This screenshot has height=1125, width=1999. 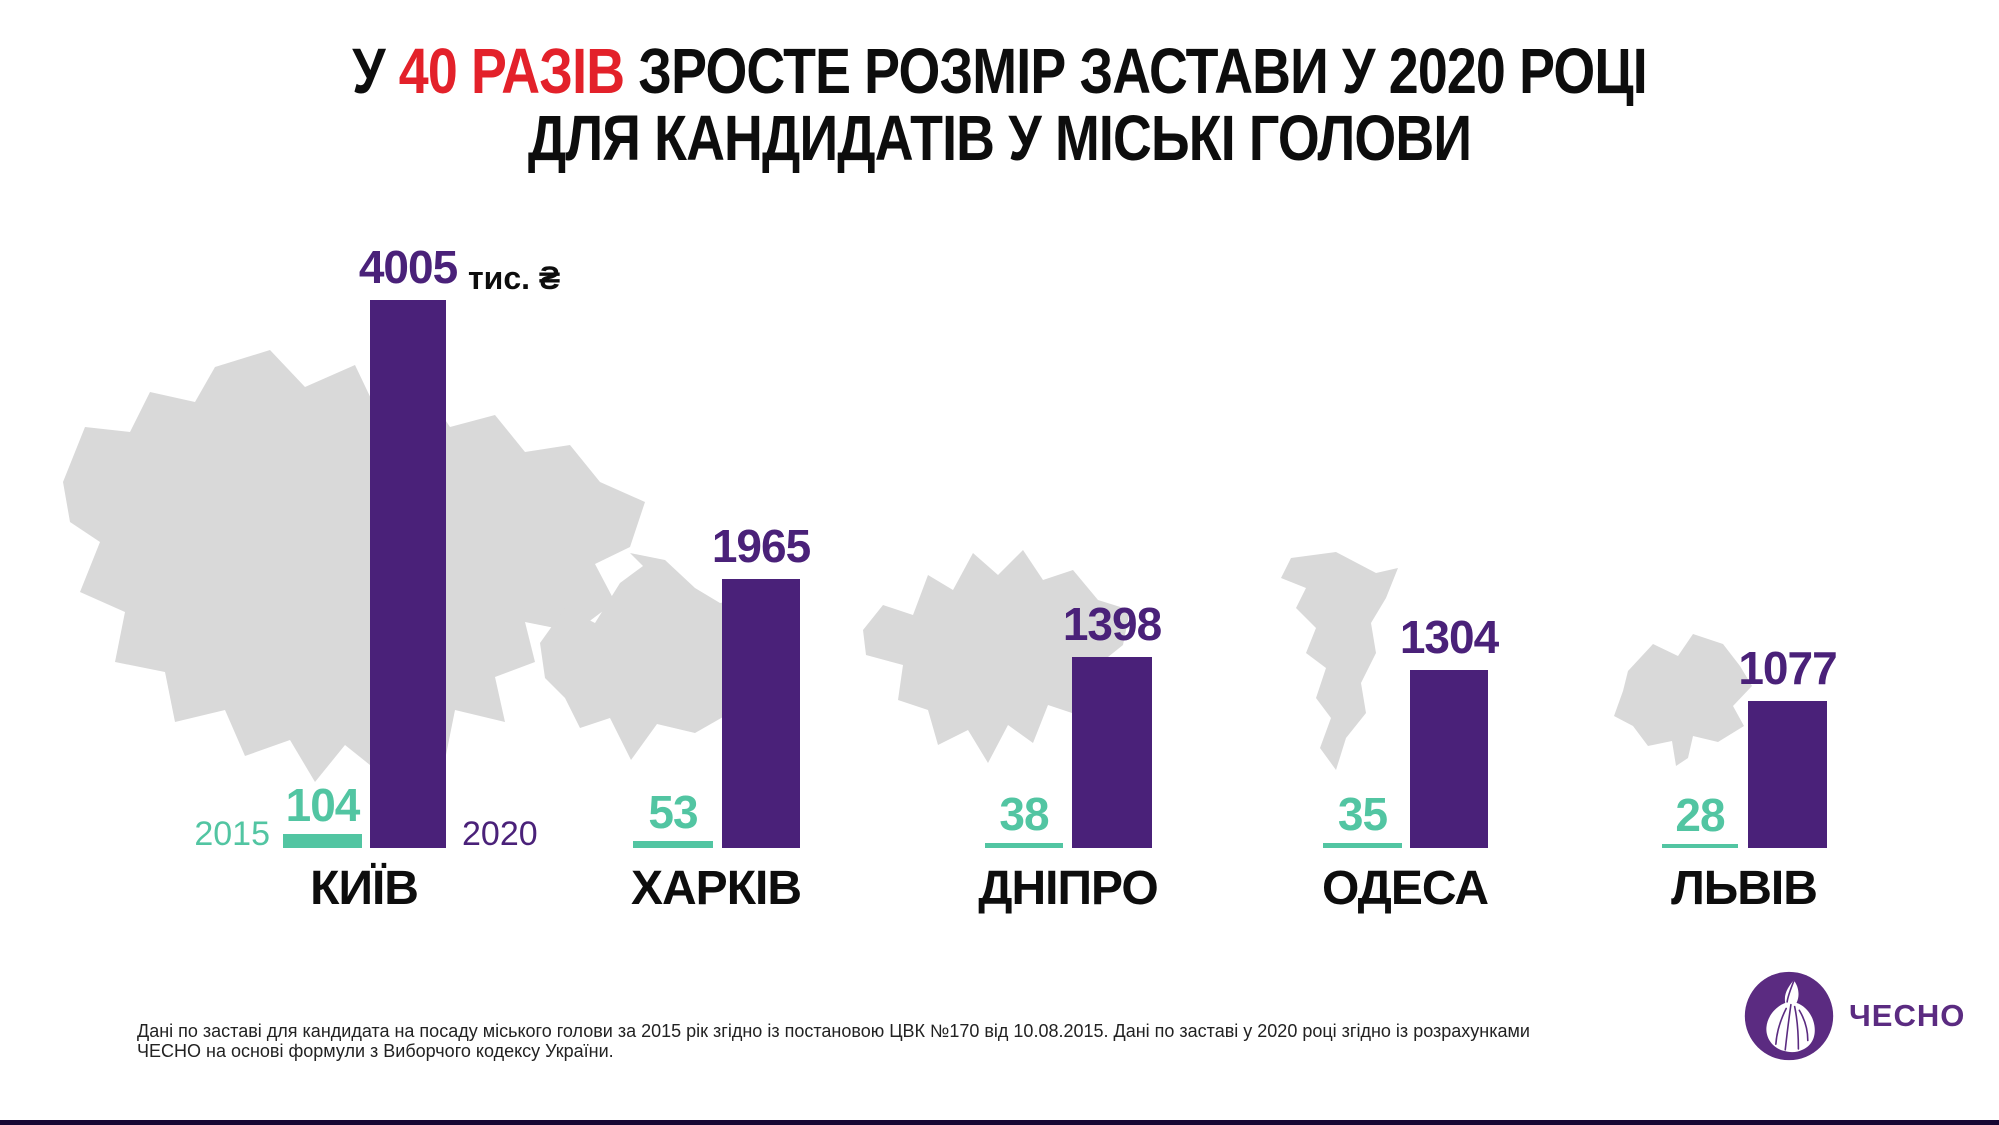 What do you see at coordinates (1700, 846) in the screenshot?
I see `bar-2015-lviv` at bounding box center [1700, 846].